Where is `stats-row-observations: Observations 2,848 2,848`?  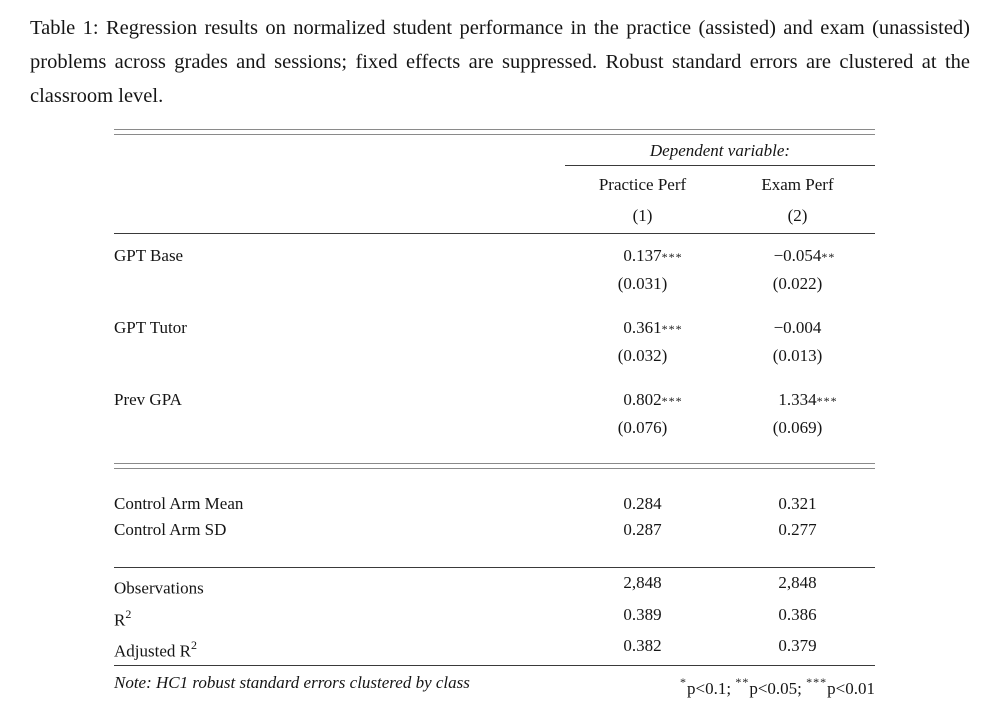
stats-row-observations: Observations 2,848 2,848 is located at coordinates (494, 586).